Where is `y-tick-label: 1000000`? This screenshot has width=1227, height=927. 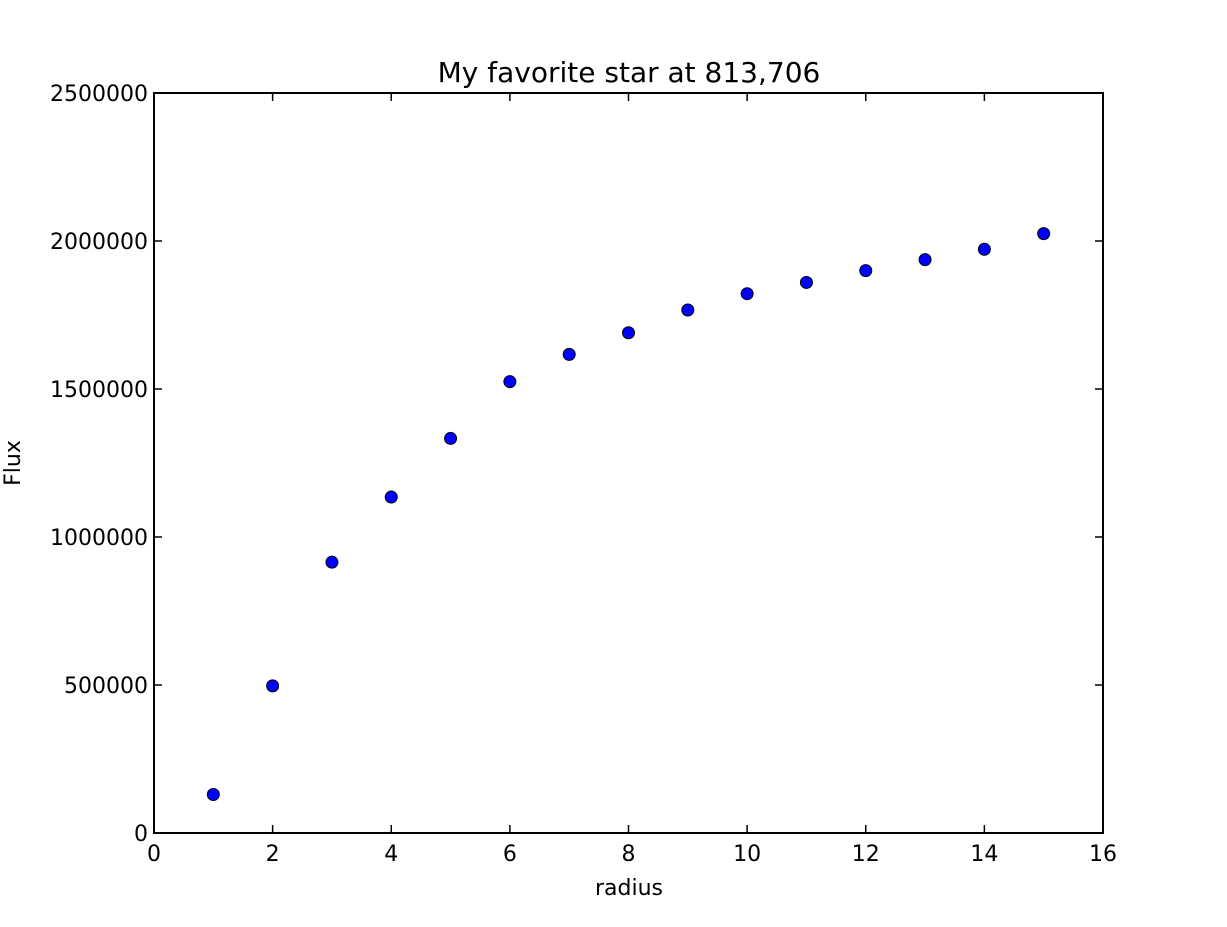
y-tick-label: 1000000 is located at coordinates (99, 538).